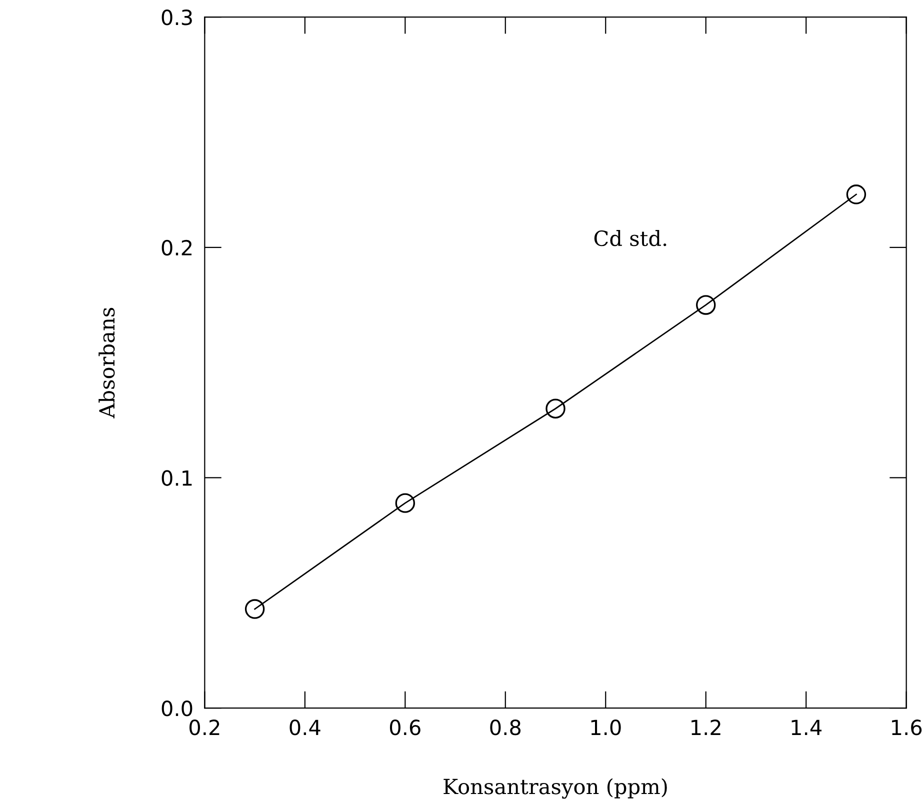 The height and width of the screenshot is (812, 922). I want to click on x-tick-label: 0.6, so click(405, 728).